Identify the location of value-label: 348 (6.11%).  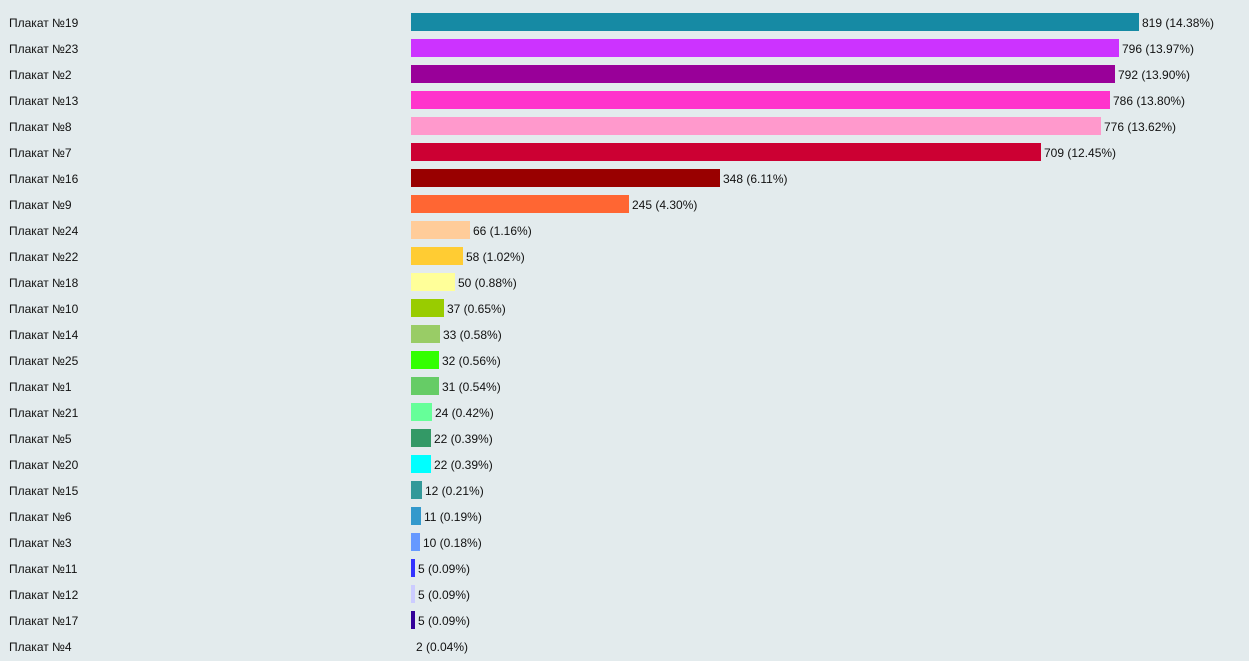
(755, 179).